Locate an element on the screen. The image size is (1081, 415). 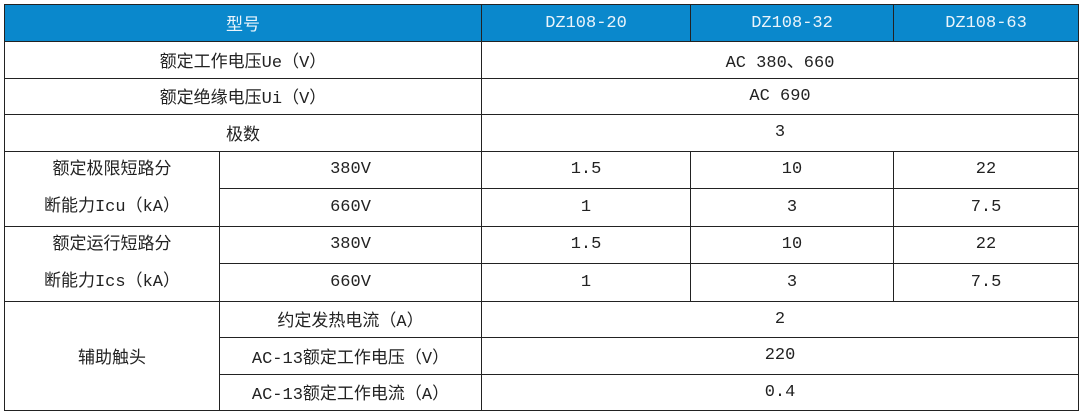
header-row: 型号 DZ108-20 DZ108-32 DZ108-63 is located at coordinates (541, 23).